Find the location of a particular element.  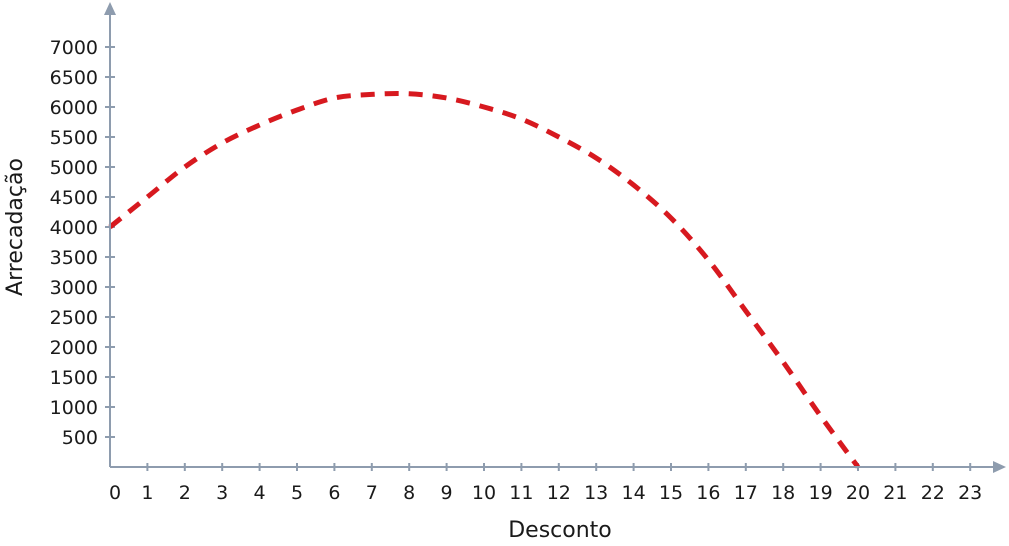

x-tick-label: 8 is located at coordinates (409, 493).